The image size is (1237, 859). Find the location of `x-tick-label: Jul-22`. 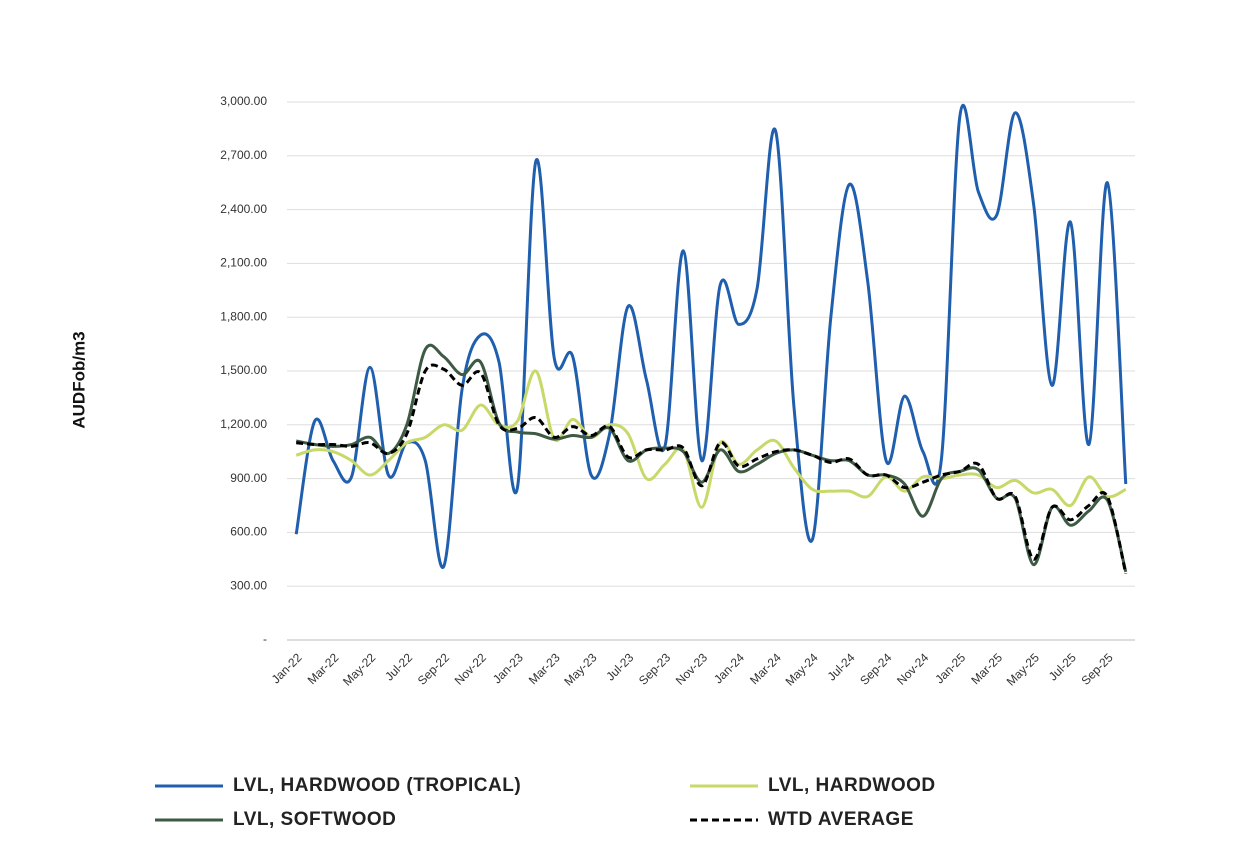

x-tick-label: Jul-22 is located at coordinates (398, 666).